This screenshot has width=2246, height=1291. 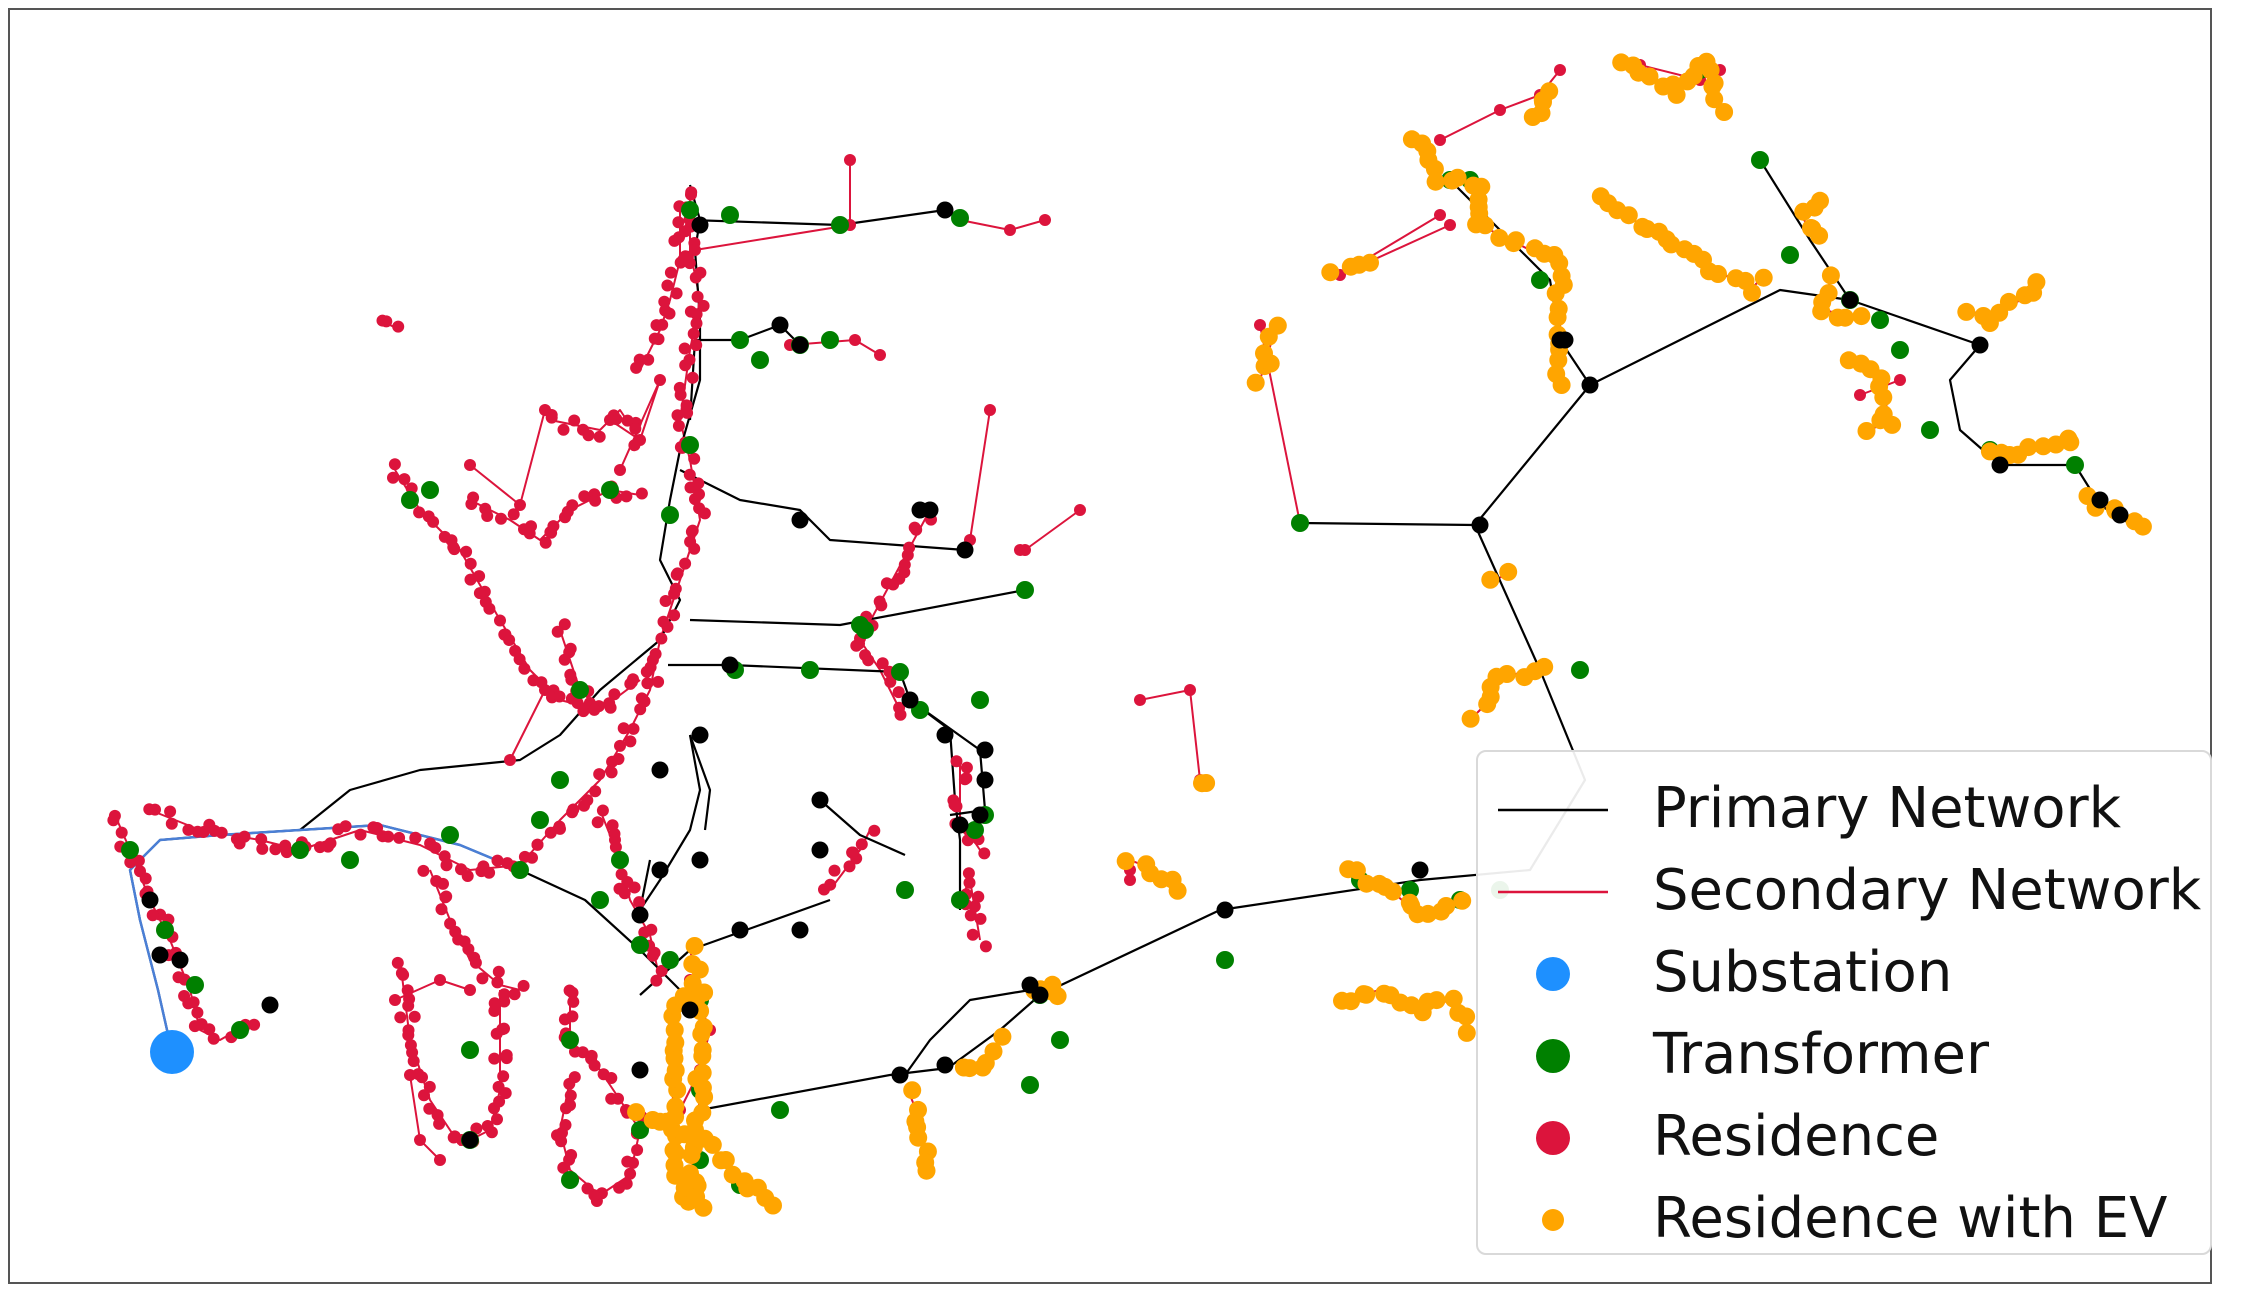 What do you see at coordinates (1844, 810) in the screenshot?
I see `legend-row-primary: Primary Network` at bounding box center [1844, 810].